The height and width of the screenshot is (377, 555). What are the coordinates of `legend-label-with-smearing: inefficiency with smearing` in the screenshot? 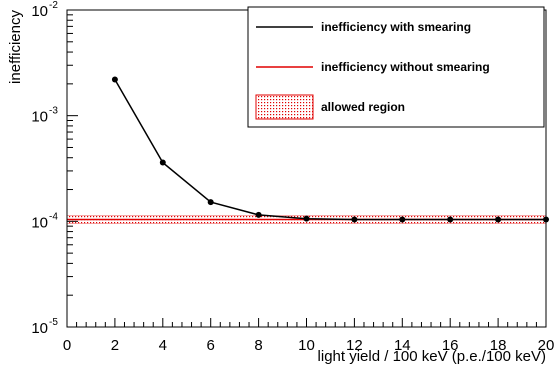 It's located at (396, 27).